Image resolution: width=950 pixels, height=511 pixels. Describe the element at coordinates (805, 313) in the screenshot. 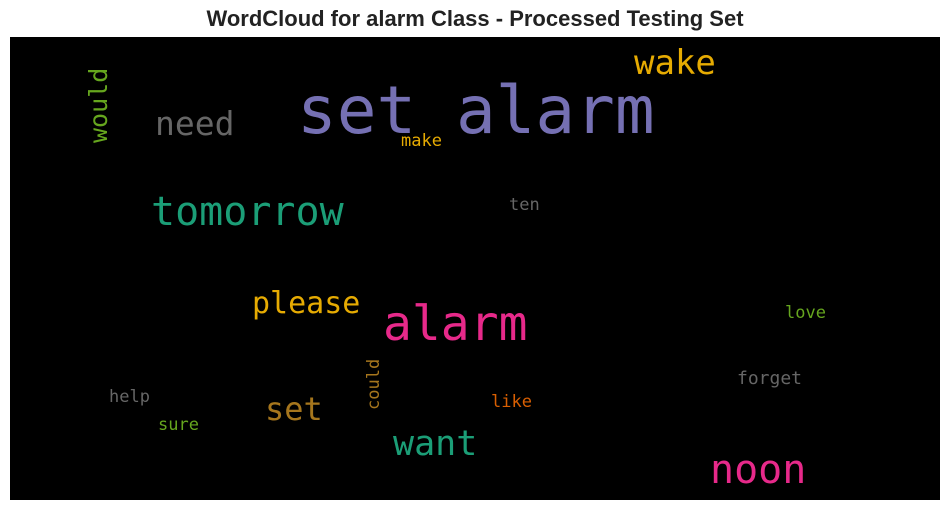

I see `word-love: love` at that location.